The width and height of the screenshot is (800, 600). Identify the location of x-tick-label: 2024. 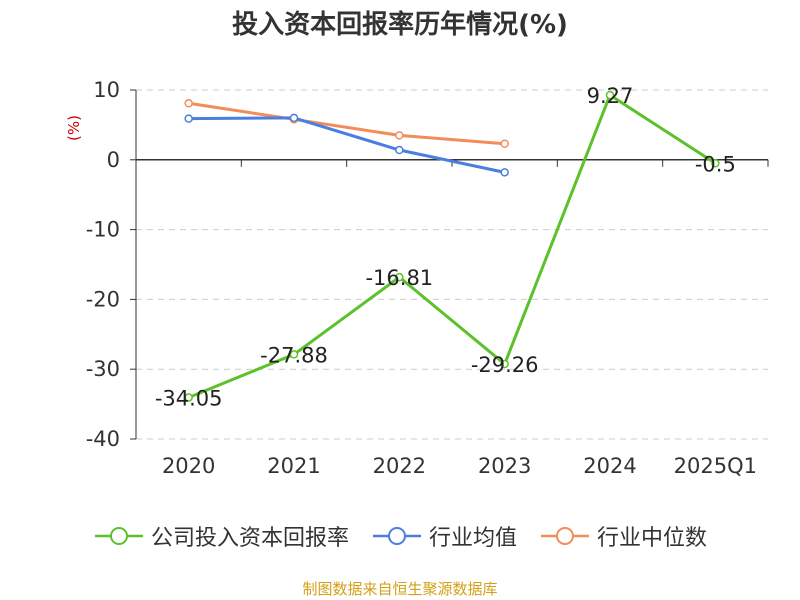
(609, 466).